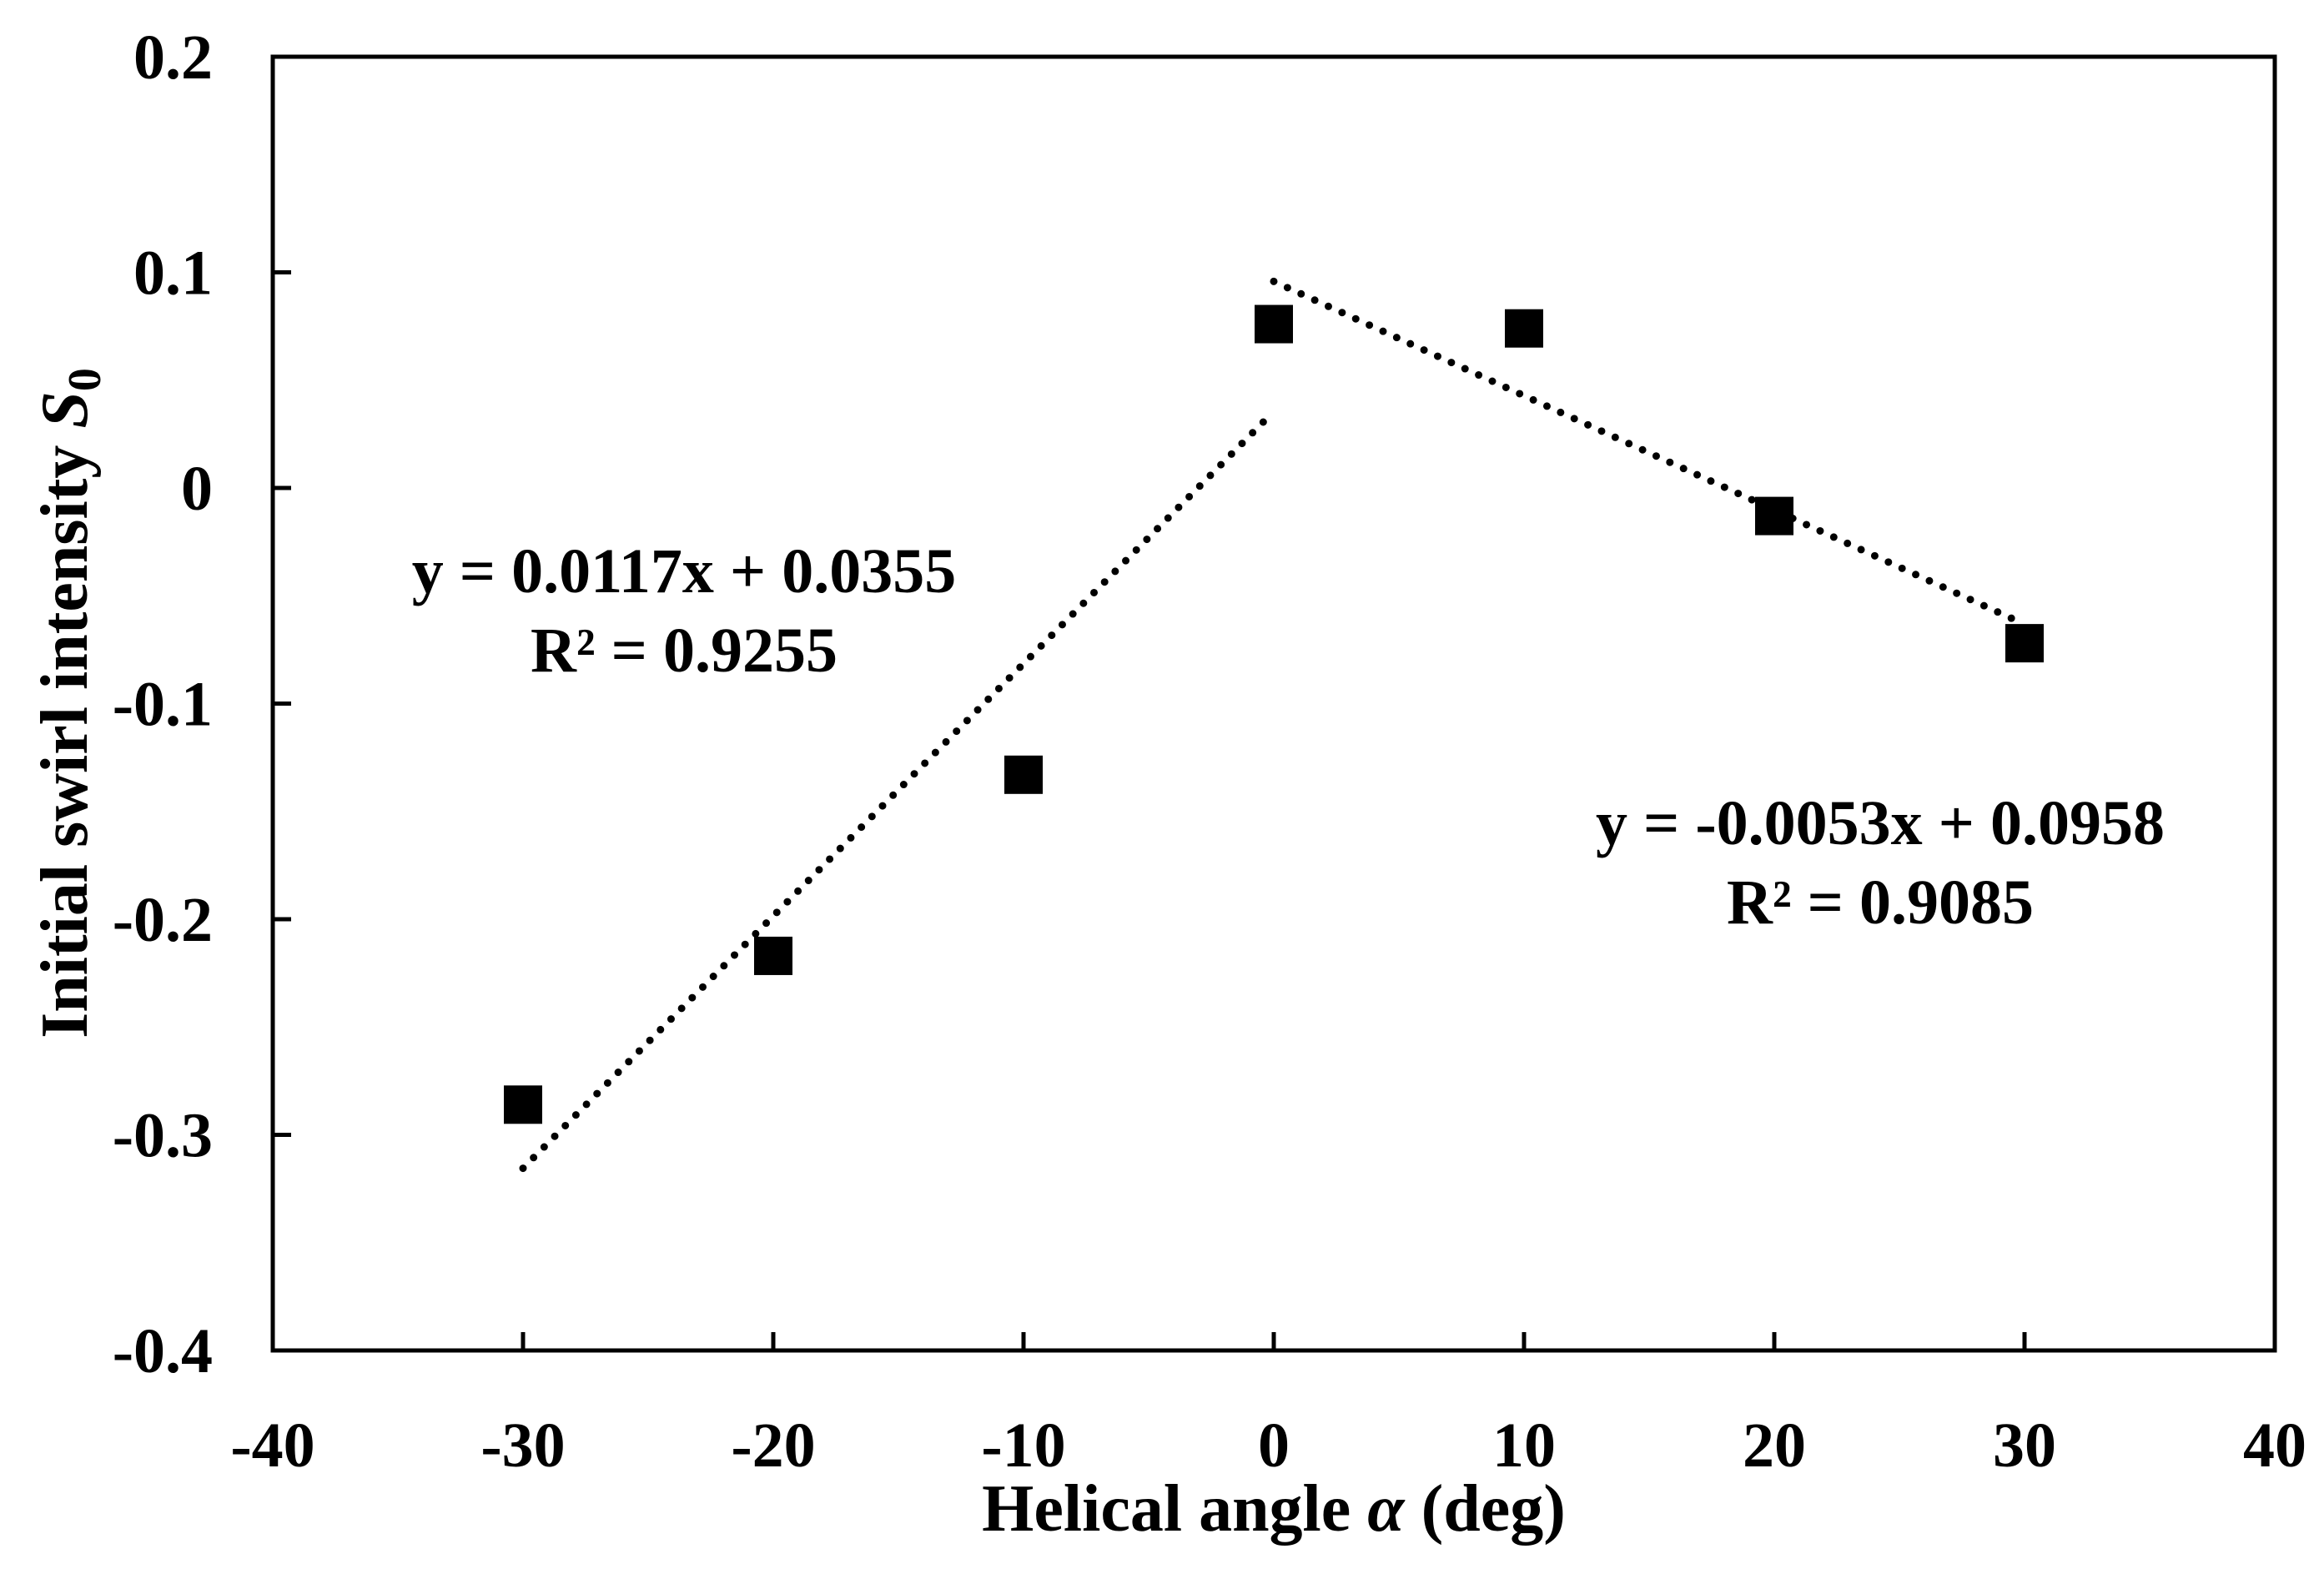  I want to click on x-tick-label: 40, so click(2274, 1446).